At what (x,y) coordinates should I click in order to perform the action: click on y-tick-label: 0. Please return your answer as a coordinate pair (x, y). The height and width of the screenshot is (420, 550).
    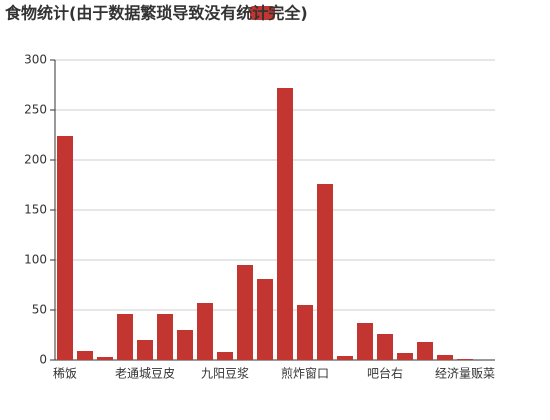
    Looking at the image, I should click on (43, 360).